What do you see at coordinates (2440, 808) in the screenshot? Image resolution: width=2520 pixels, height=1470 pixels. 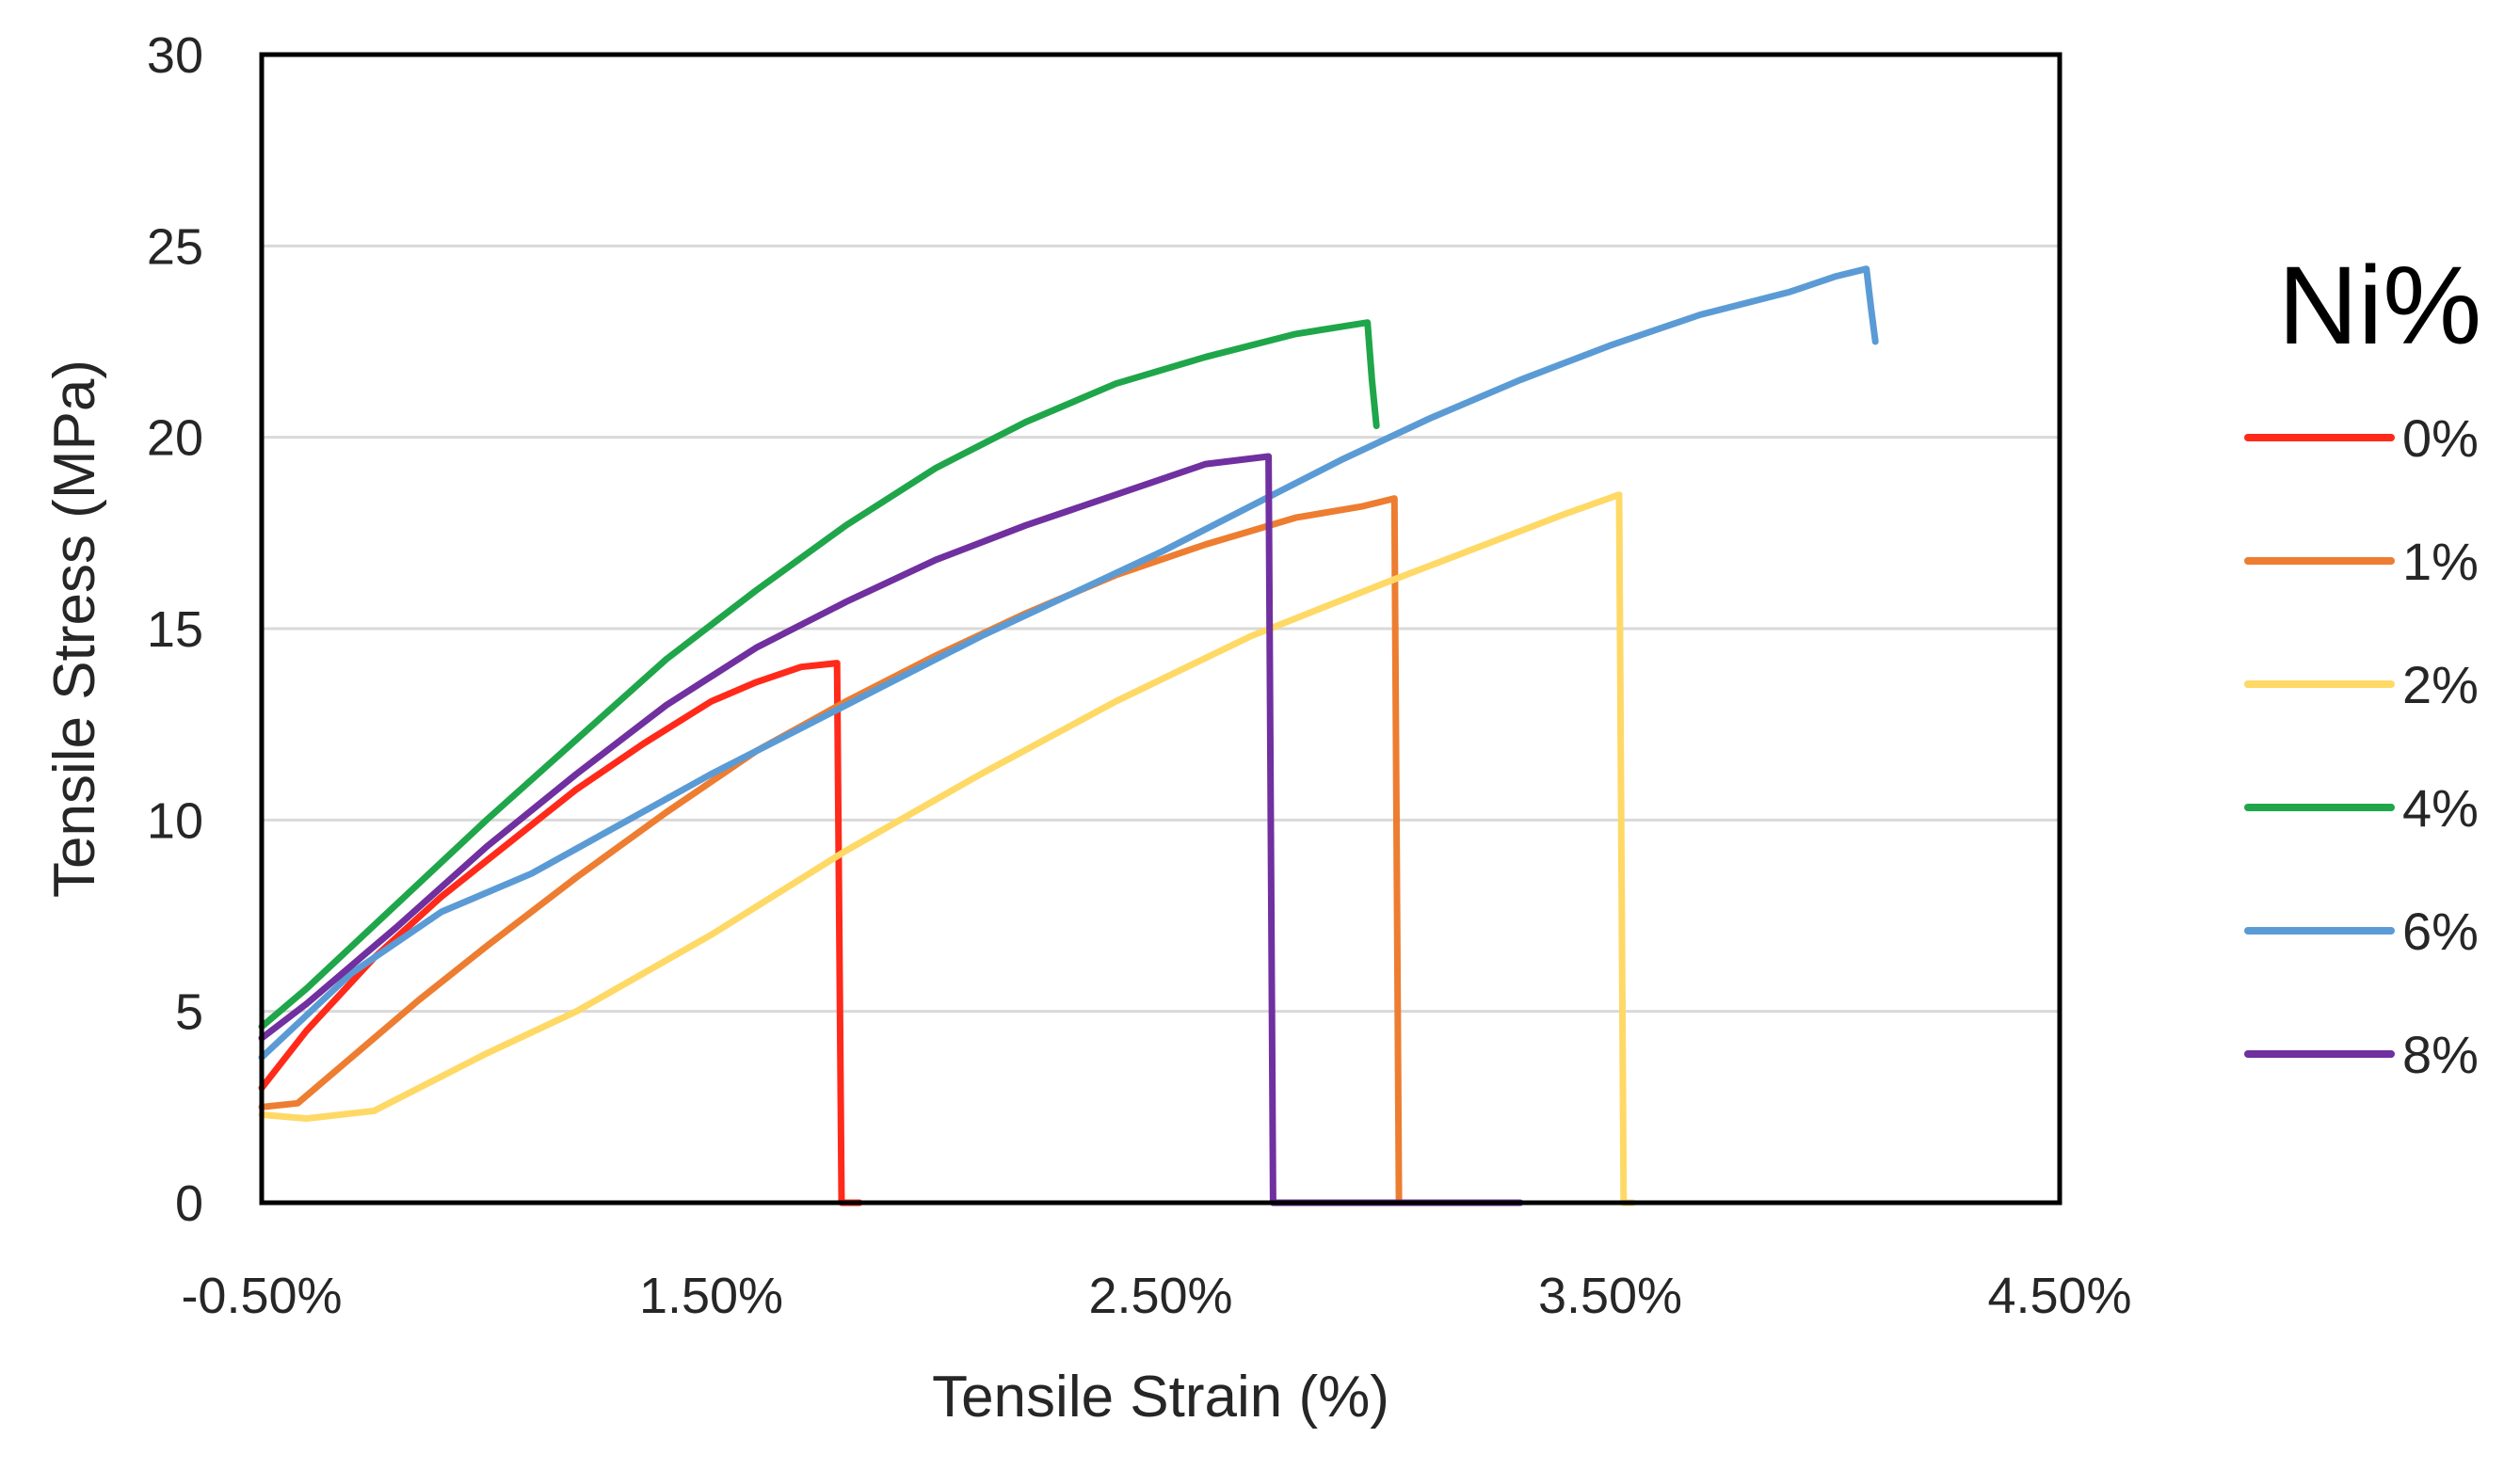 I see `legend-label-4pct: 4%` at bounding box center [2440, 808].